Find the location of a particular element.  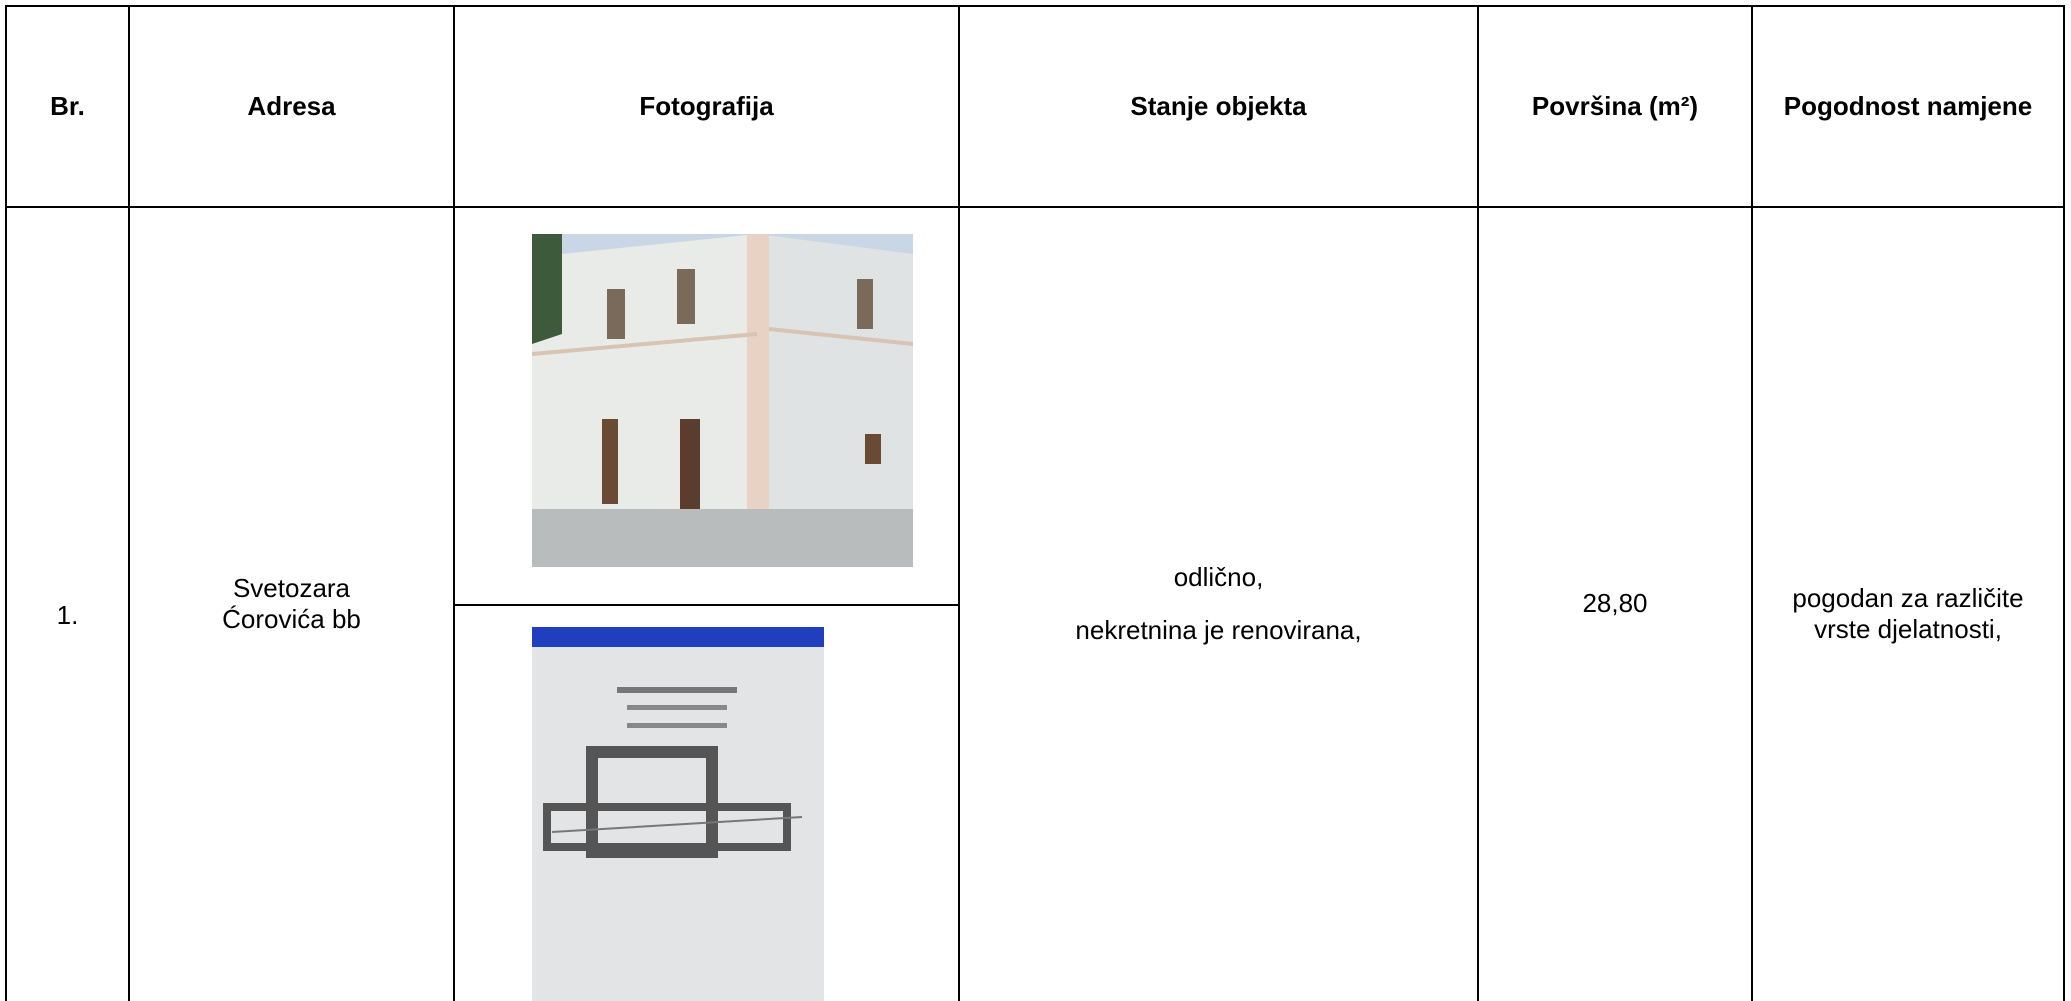

address: Svetozara Ćorovića bb is located at coordinates (291, 603).